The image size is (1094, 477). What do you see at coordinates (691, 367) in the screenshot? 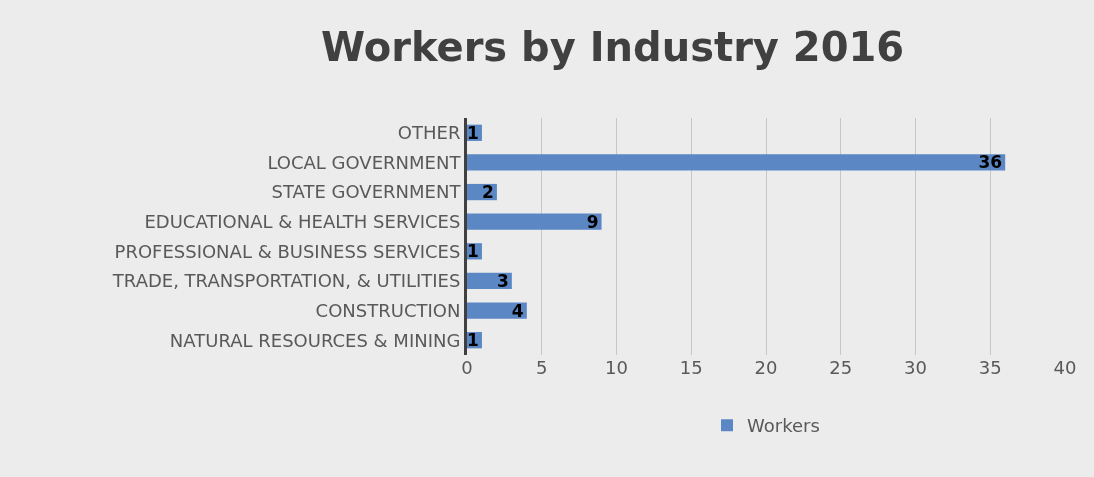
I see `x-tick-label: 15` at bounding box center [691, 367].